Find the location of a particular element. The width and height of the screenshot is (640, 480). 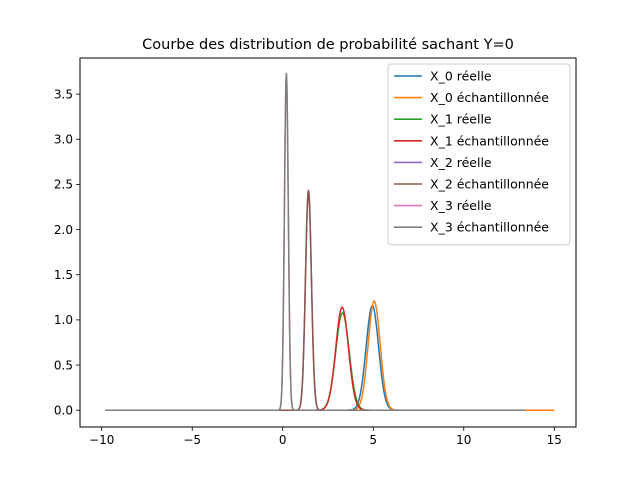

y-tick-label: 0.5 is located at coordinates (63, 365).